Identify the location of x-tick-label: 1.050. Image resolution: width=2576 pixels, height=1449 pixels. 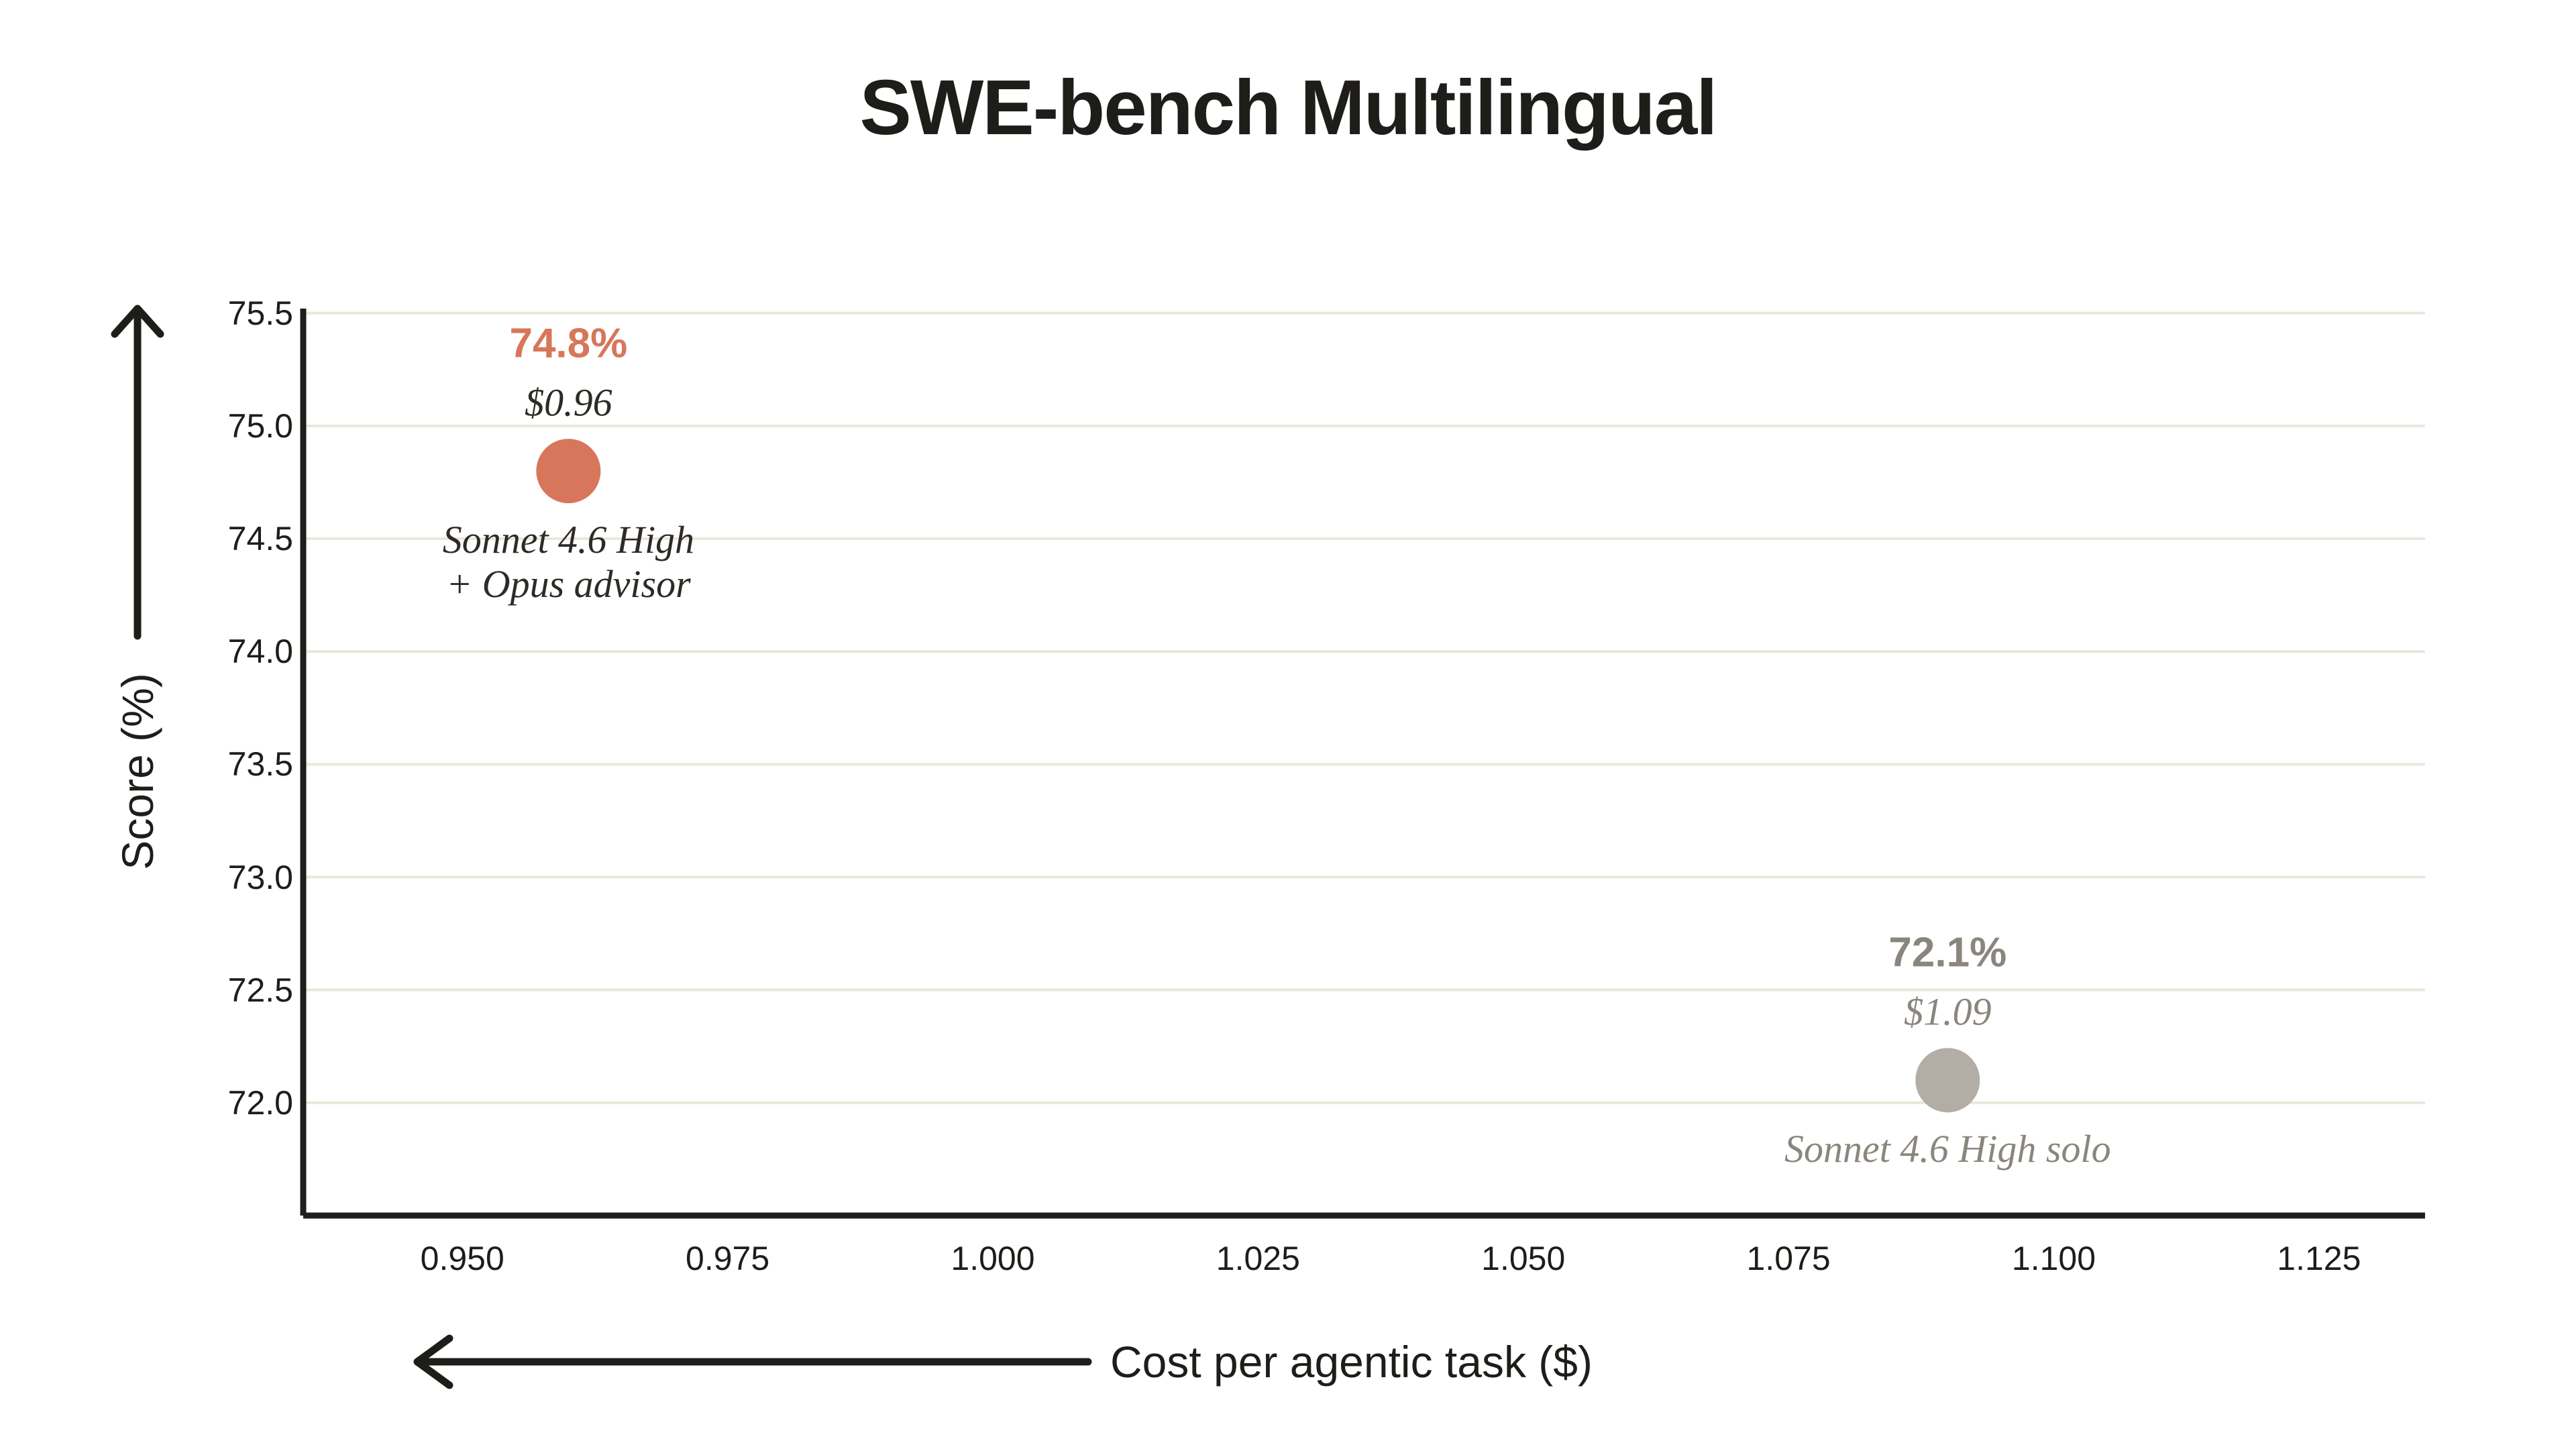
(1523, 1258).